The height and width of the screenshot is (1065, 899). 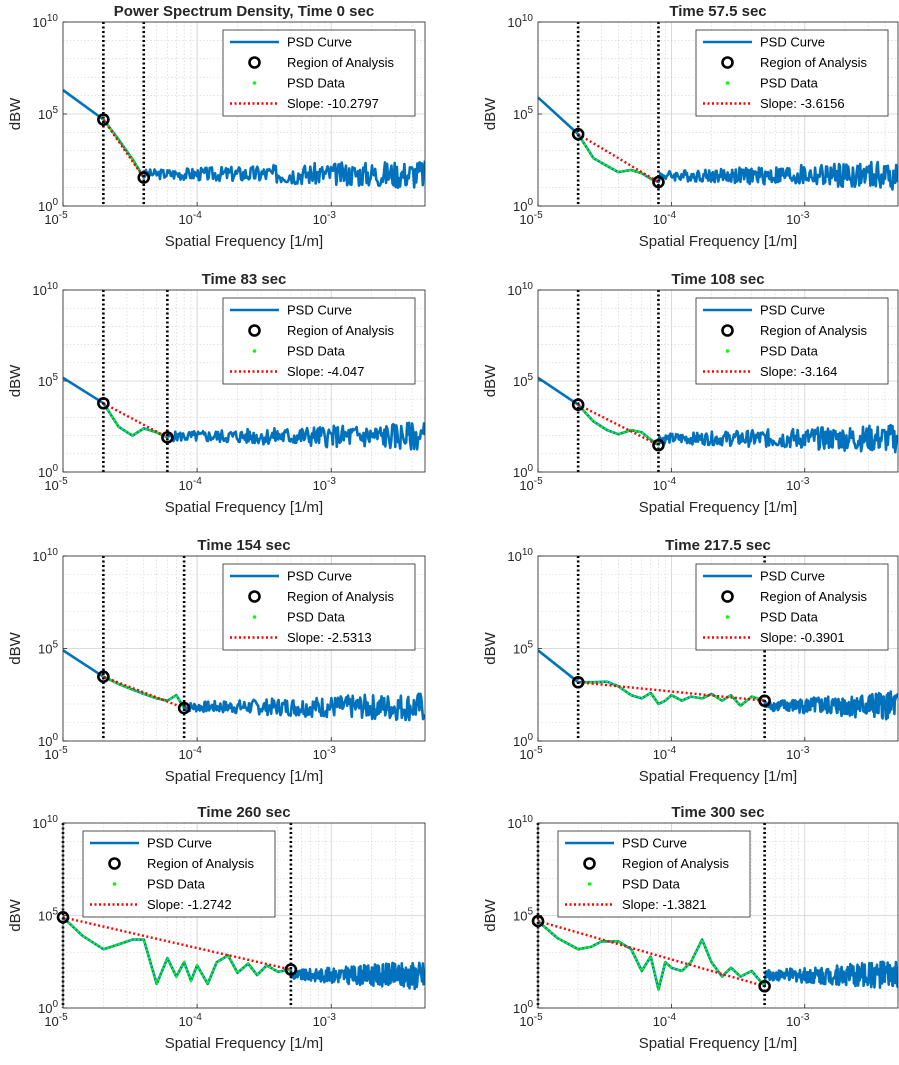 I want to click on legend-entry: Slope: -1.2742, so click(x=189, y=904).